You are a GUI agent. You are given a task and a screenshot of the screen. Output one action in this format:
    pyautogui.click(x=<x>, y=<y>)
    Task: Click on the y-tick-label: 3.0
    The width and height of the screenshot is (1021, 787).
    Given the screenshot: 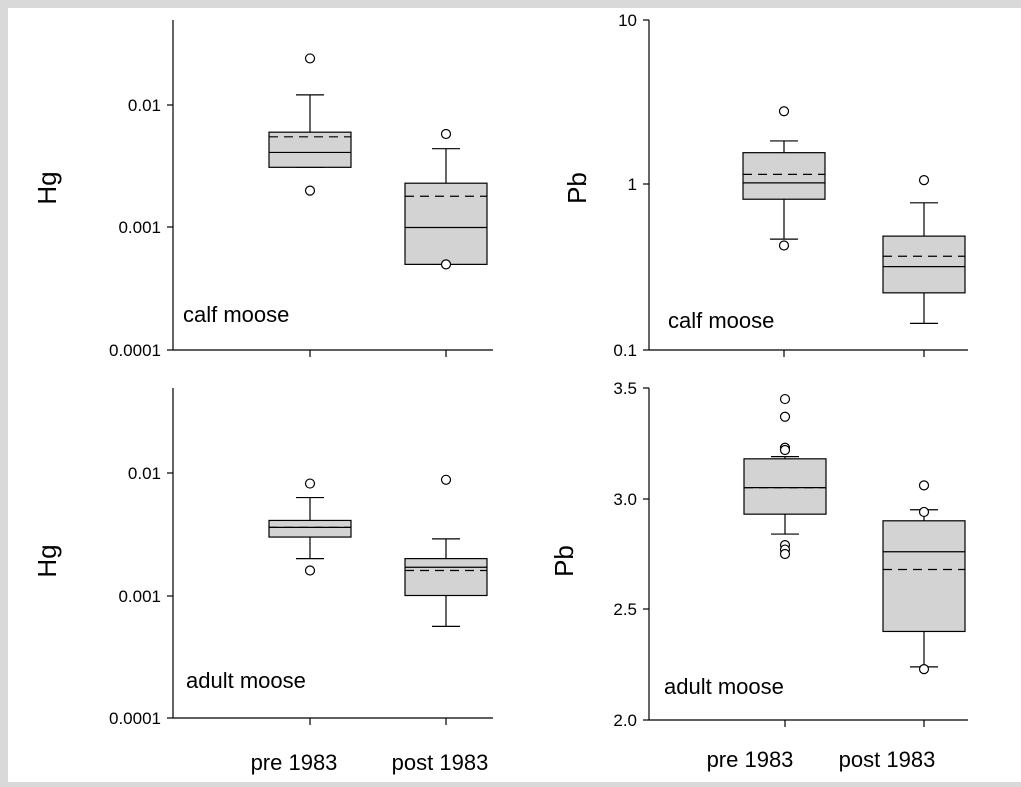 What is the action you would take?
    pyautogui.click(x=625, y=499)
    